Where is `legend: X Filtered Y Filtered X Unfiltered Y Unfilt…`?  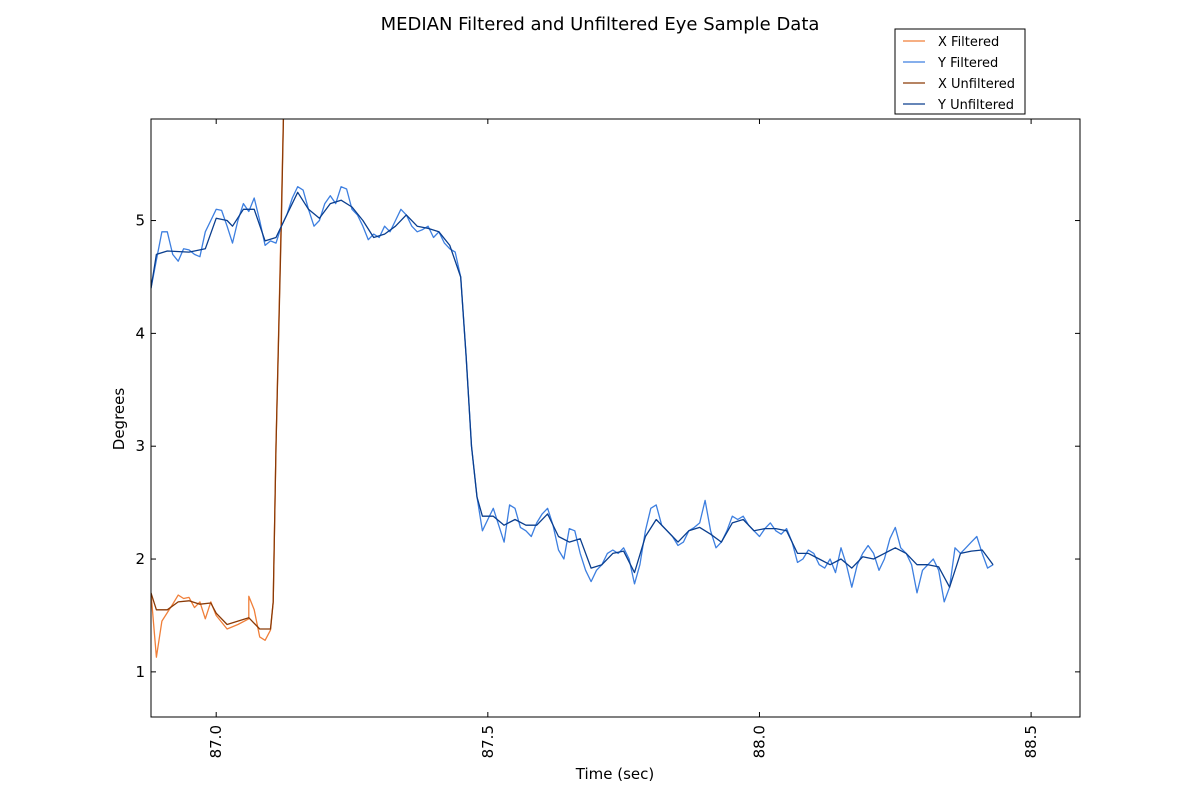 legend: X Filtered Y Filtered X Unfiltered Y Unfilt… is located at coordinates (960, 71).